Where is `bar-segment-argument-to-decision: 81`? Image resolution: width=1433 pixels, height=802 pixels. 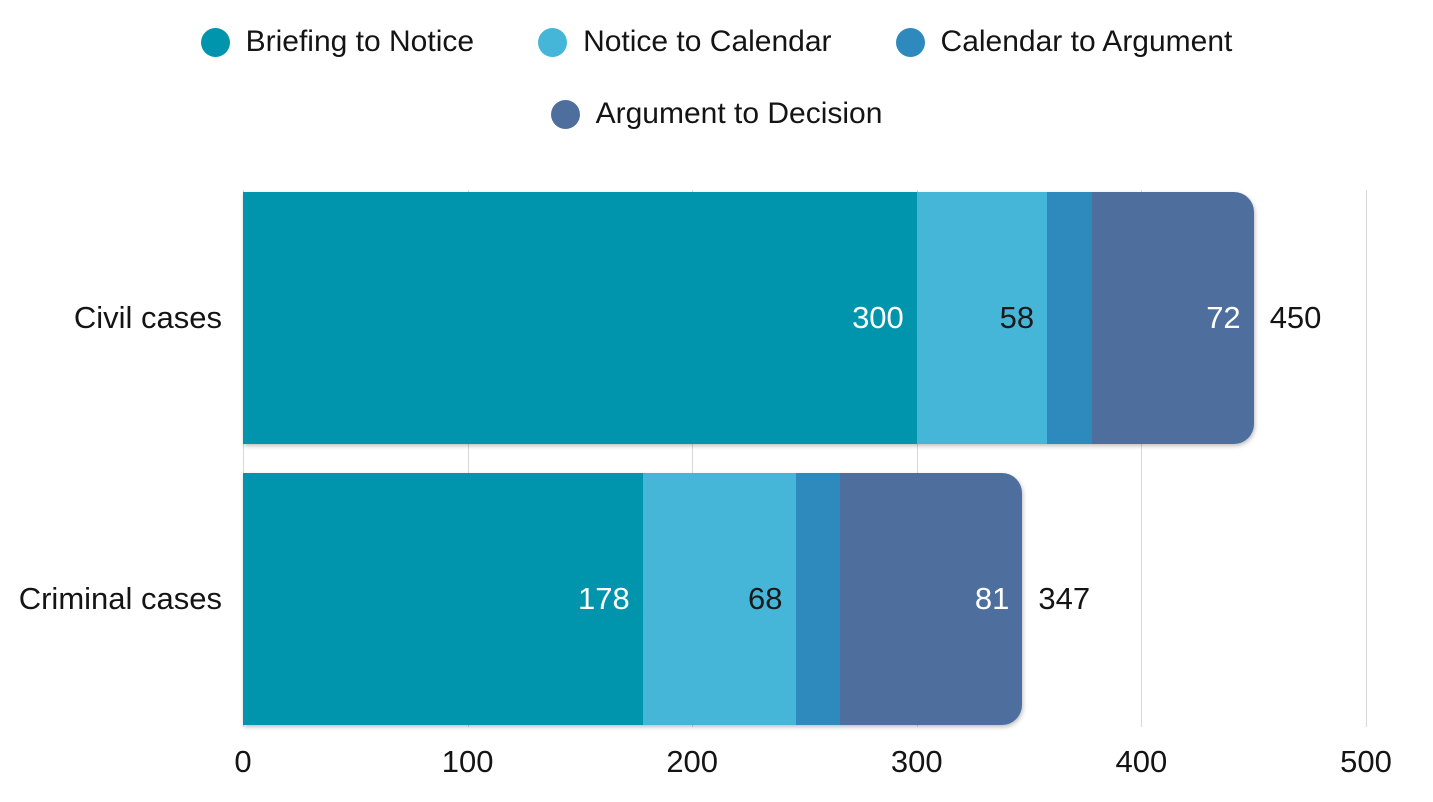 bar-segment-argument-to-decision: 81 is located at coordinates (931, 599).